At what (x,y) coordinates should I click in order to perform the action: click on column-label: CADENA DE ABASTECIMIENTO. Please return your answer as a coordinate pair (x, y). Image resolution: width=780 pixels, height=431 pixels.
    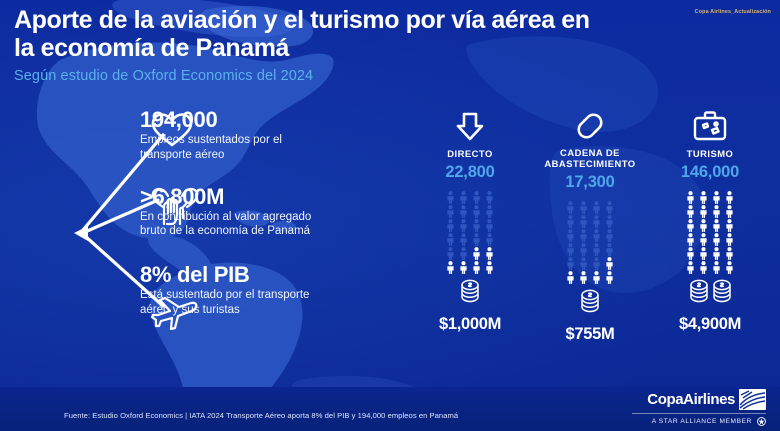
    Looking at the image, I should click on (590, 158).